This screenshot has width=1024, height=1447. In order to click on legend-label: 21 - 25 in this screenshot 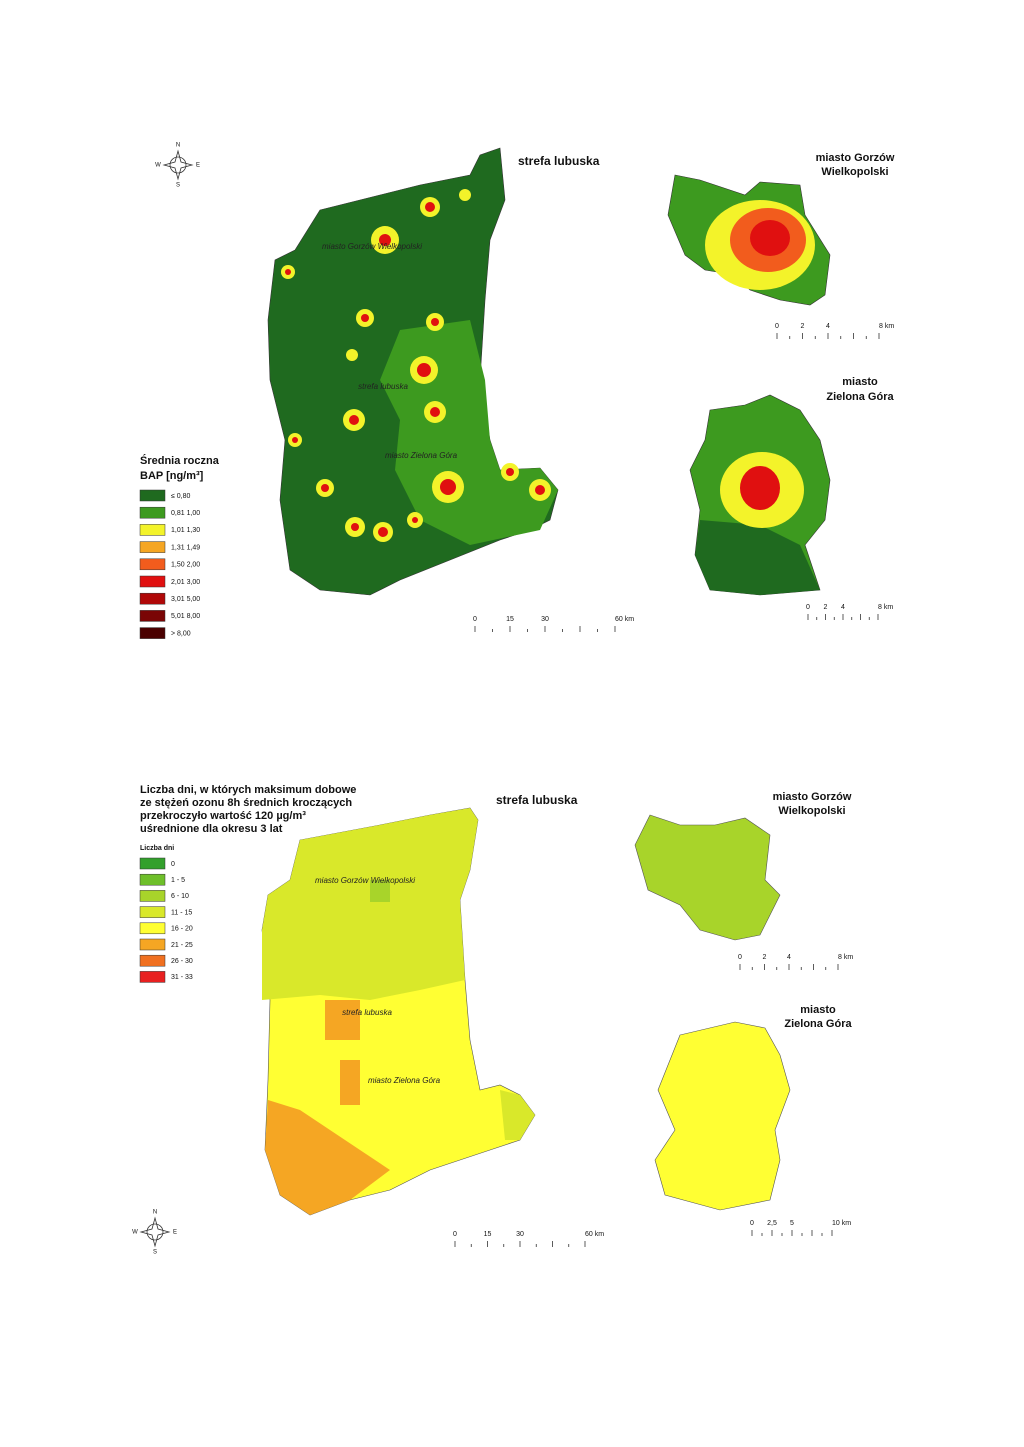, I will do `click(182, 945)`.